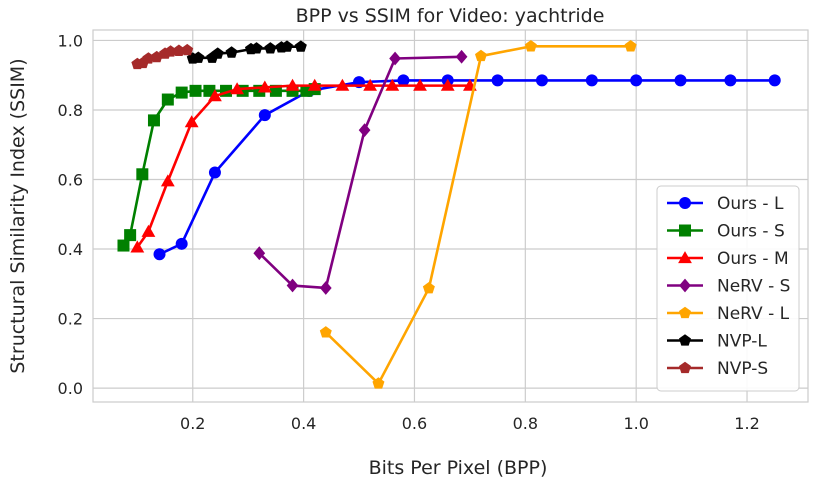 The width and height of the screenshot is (830, 488). Describe the element at coordinates (753, 259) in the screenshot. I see `legend-label: Ours - M` at that location.